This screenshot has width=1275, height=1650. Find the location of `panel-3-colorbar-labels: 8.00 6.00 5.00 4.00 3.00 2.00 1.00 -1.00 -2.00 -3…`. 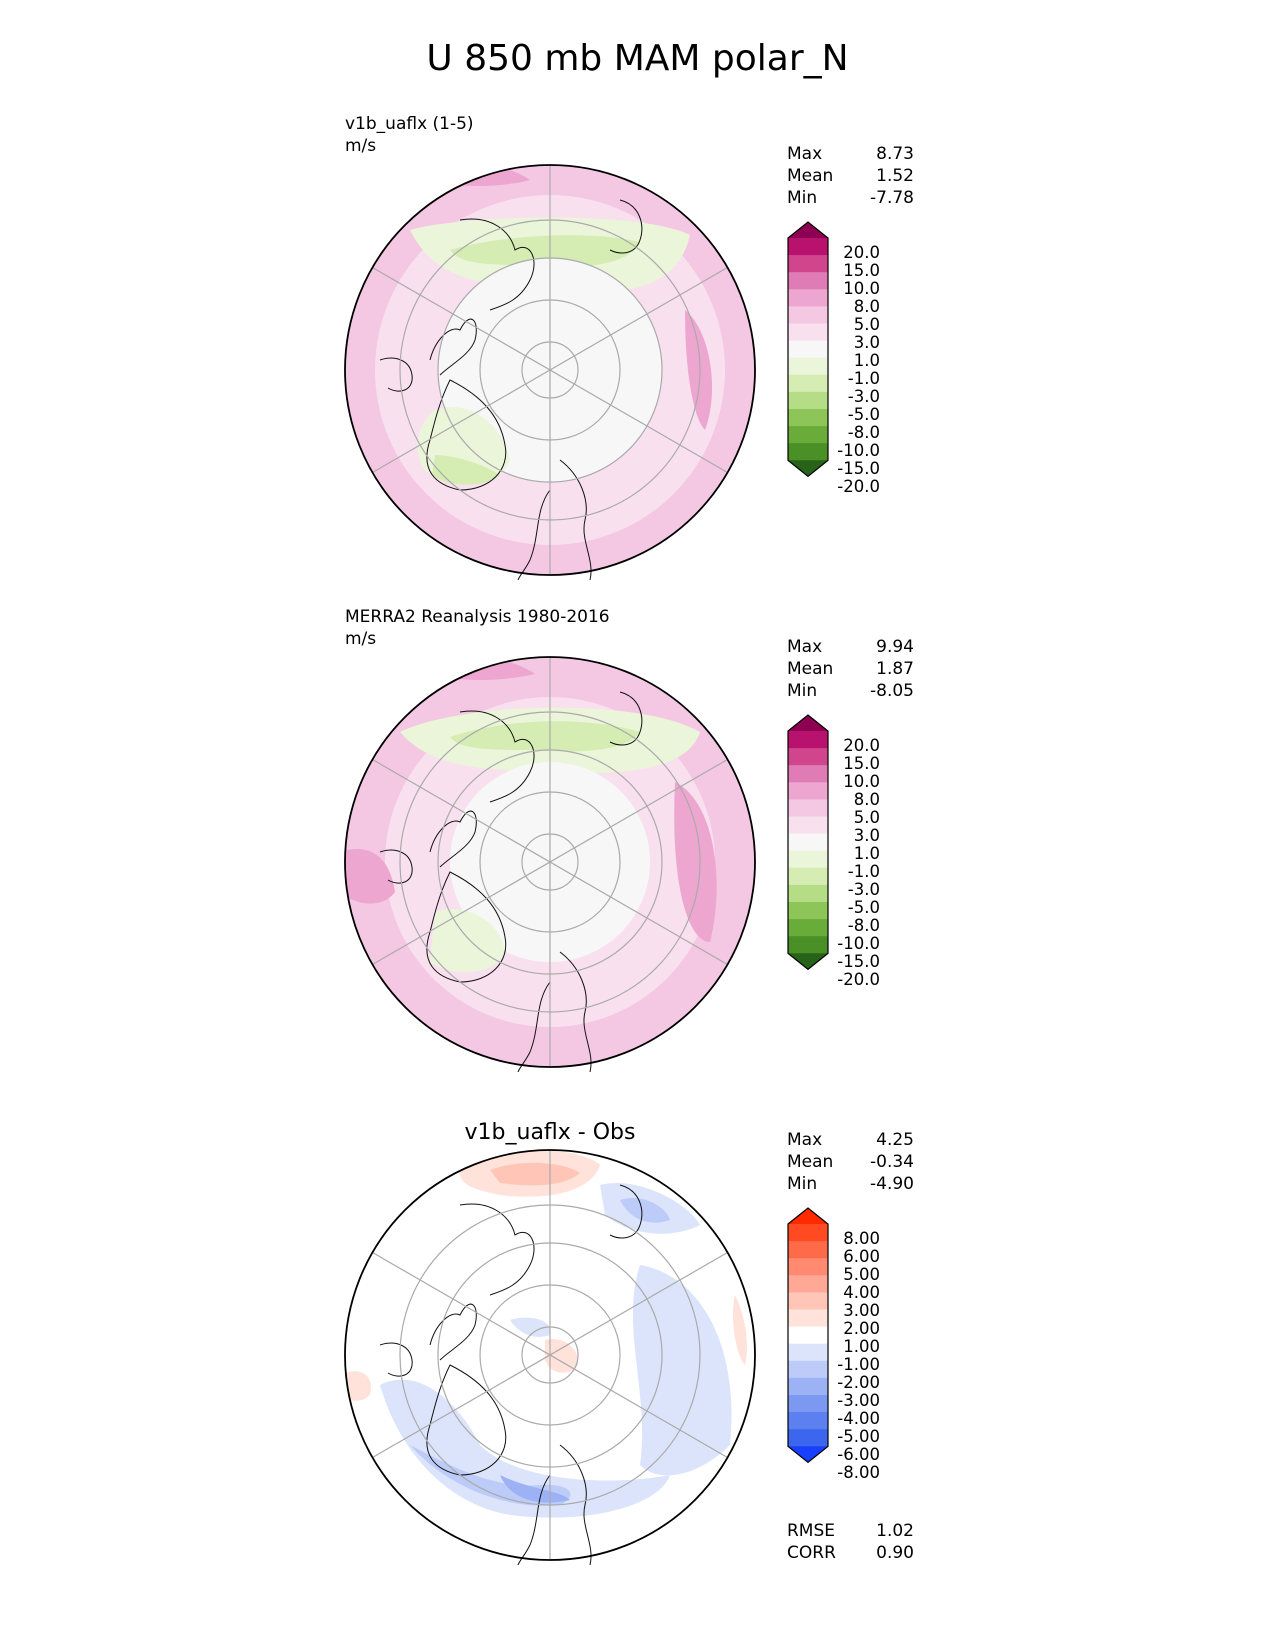

panel-3-colorbar-labels: 8.00 6.00 5.00 4.00 3.00 2.00 1.00 -1.00 -2.00 -3… is located at coordinates (858, 1355).